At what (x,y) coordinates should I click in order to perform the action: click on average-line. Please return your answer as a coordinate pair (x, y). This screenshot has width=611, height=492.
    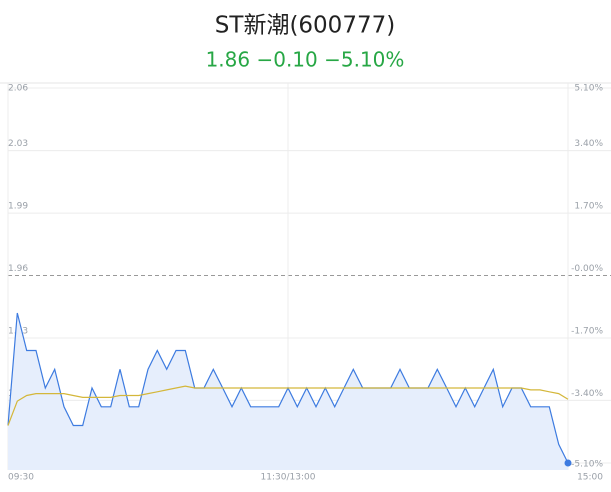
    Looking at the image, I should click on (288, 405).